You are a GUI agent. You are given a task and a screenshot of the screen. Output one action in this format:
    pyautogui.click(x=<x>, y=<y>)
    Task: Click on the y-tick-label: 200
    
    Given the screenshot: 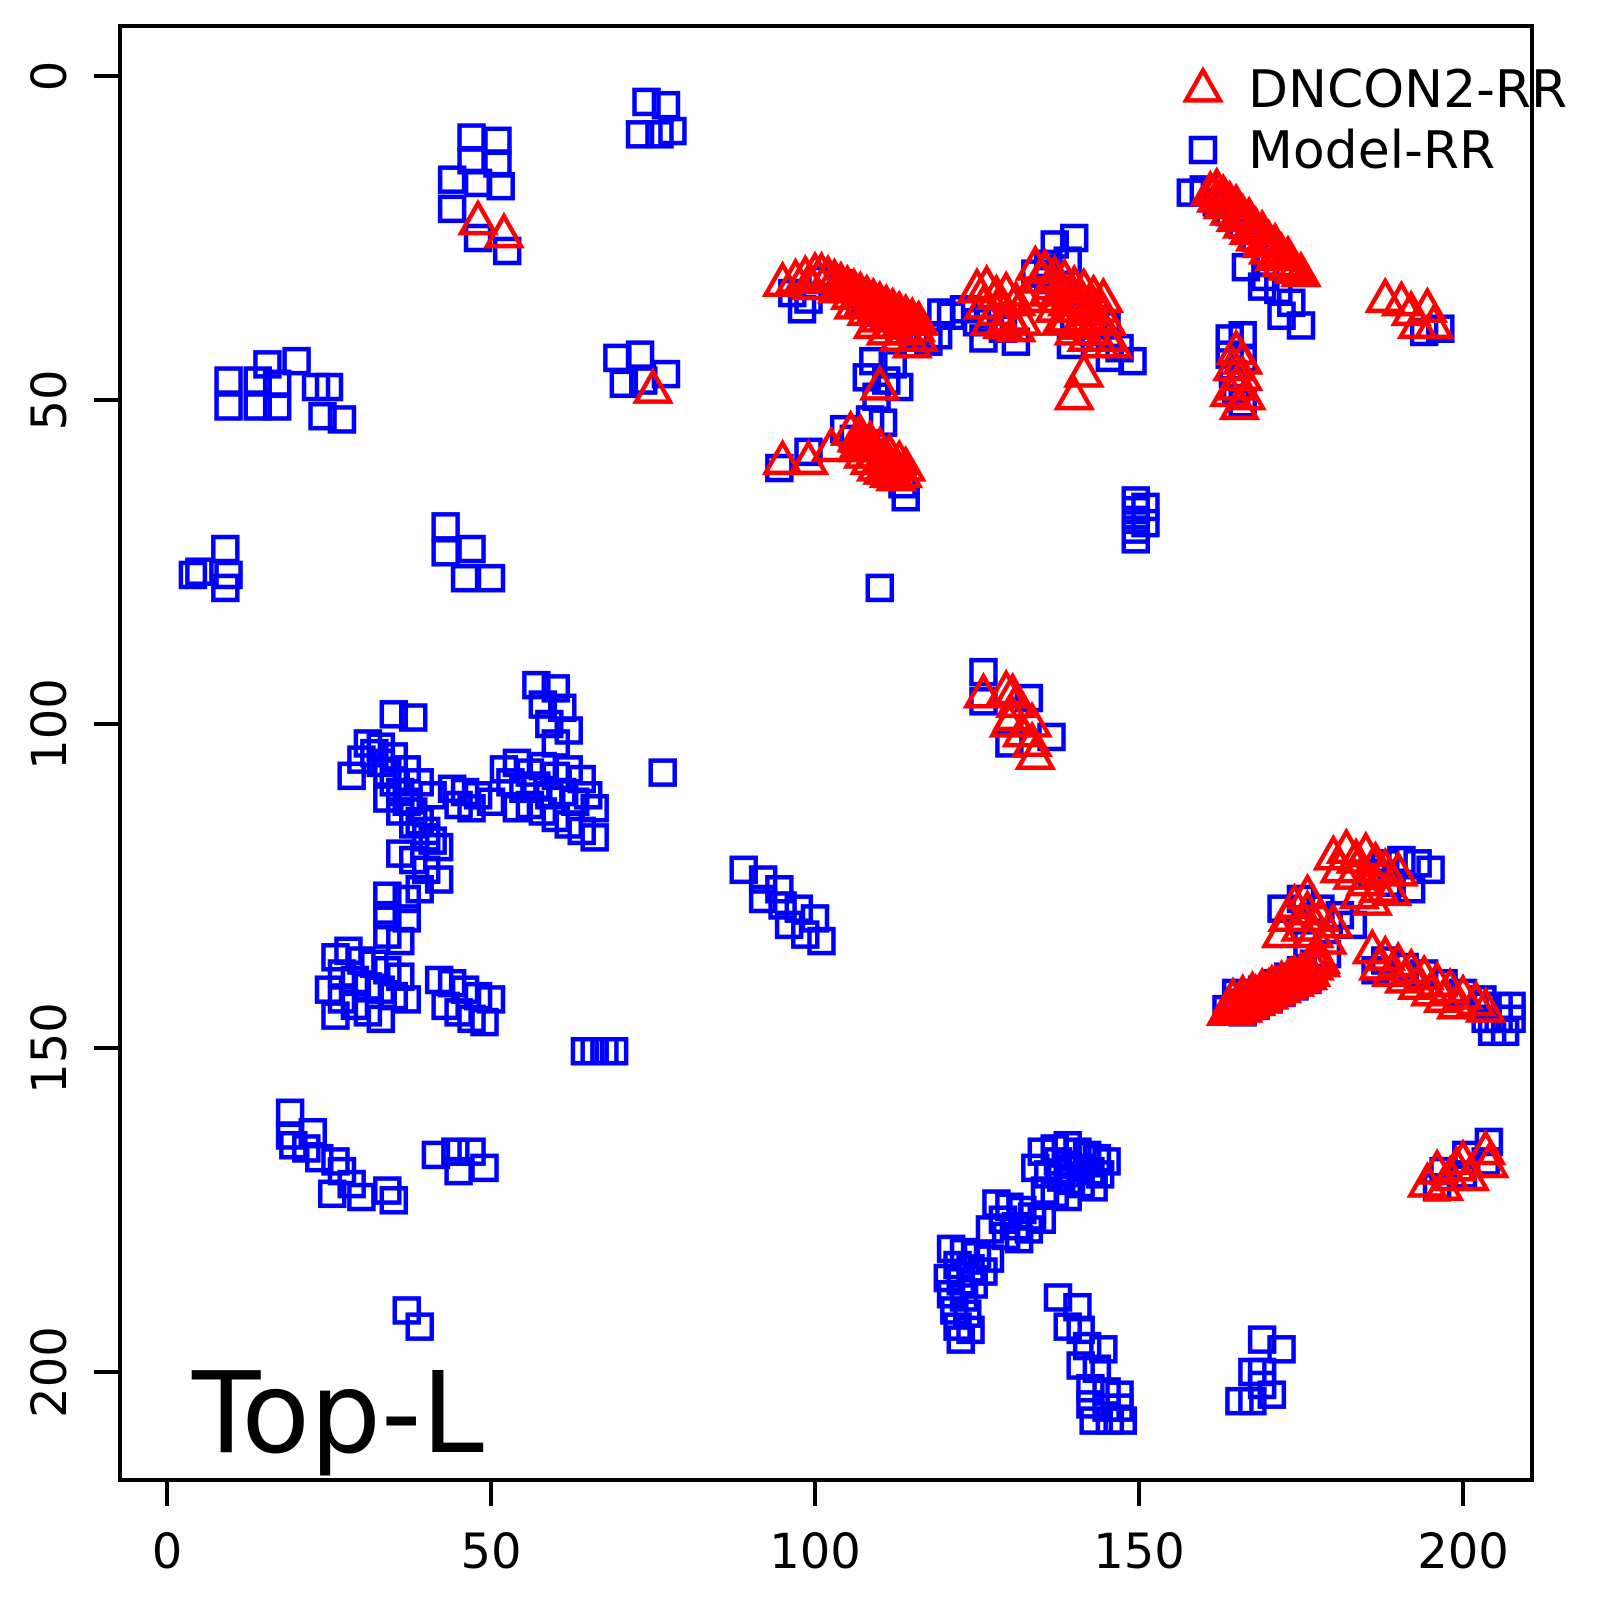 What is the action you would take?
    pyautogui.click(x=50, y=1372)
    